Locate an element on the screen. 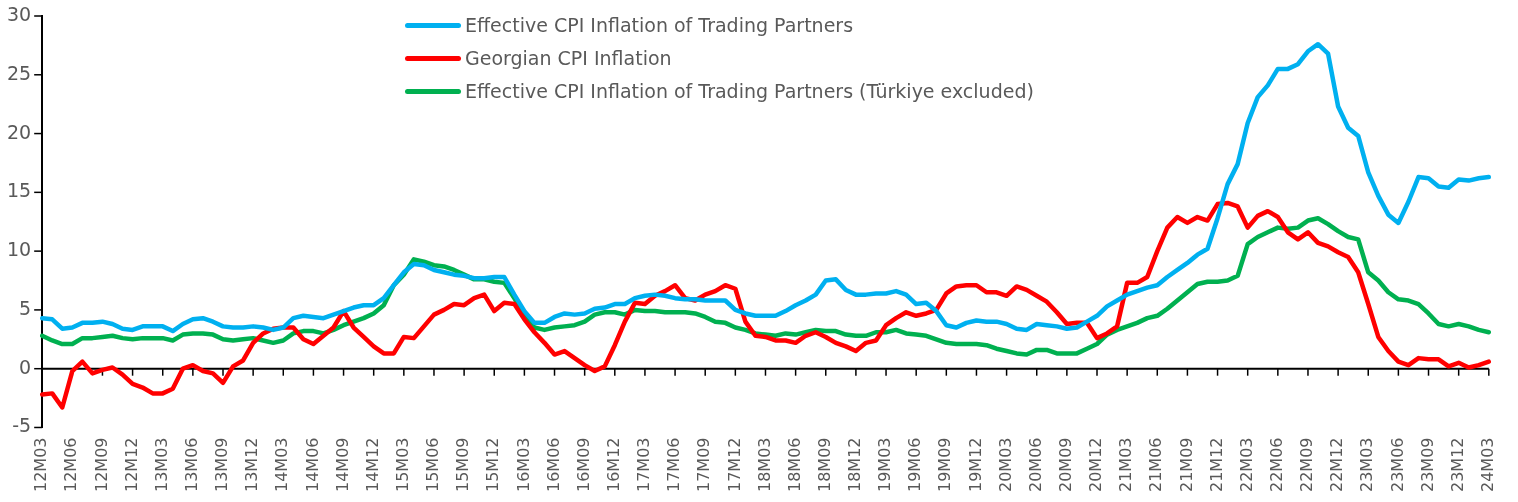  y-tick-label: 25 is located at coordinates (19, 72).